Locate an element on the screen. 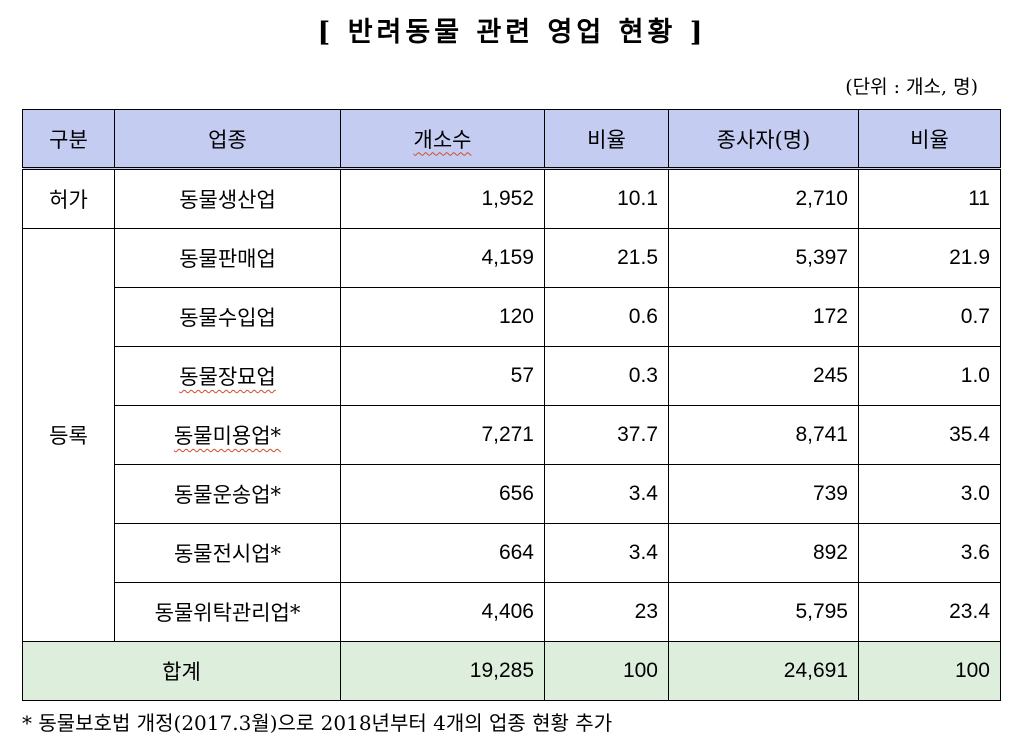 Image resolution: width=1024 pixels, height=754 pixels. business-name: 동물운송업* is located at coordinates (227, 494).